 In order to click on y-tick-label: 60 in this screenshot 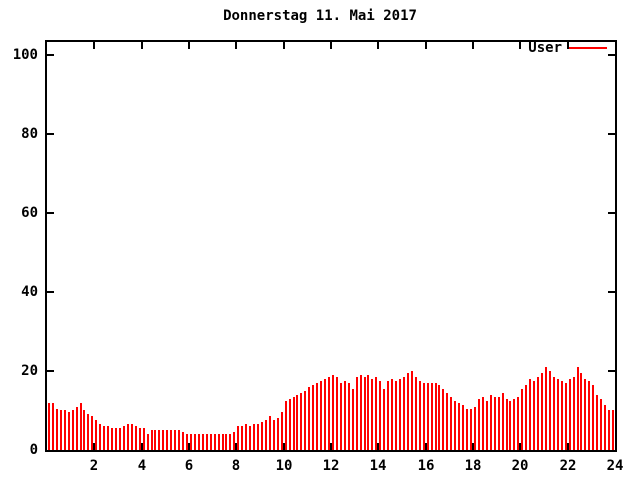, I will do `click(29, 213)`.